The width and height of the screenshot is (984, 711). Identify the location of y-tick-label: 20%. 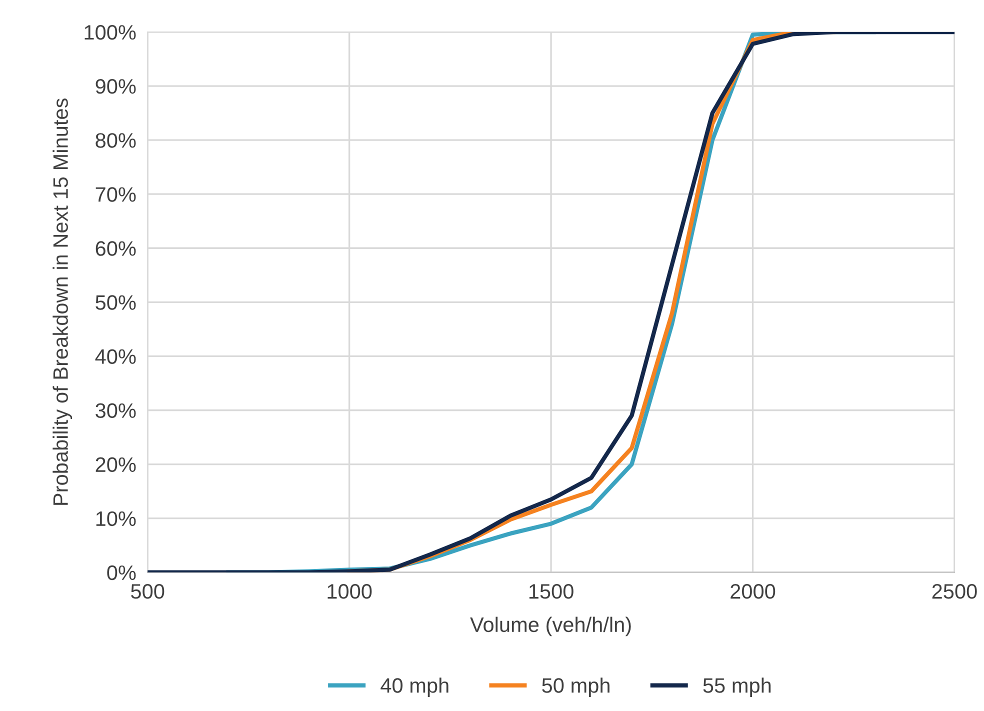
(116, 464).